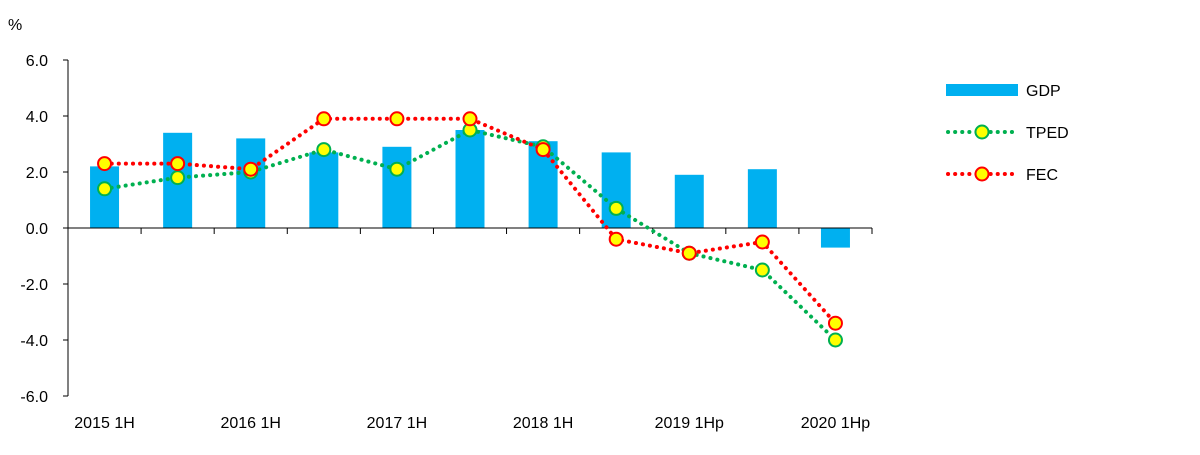  I want to click on y-tick-label: 6.0, so click(37, 61).